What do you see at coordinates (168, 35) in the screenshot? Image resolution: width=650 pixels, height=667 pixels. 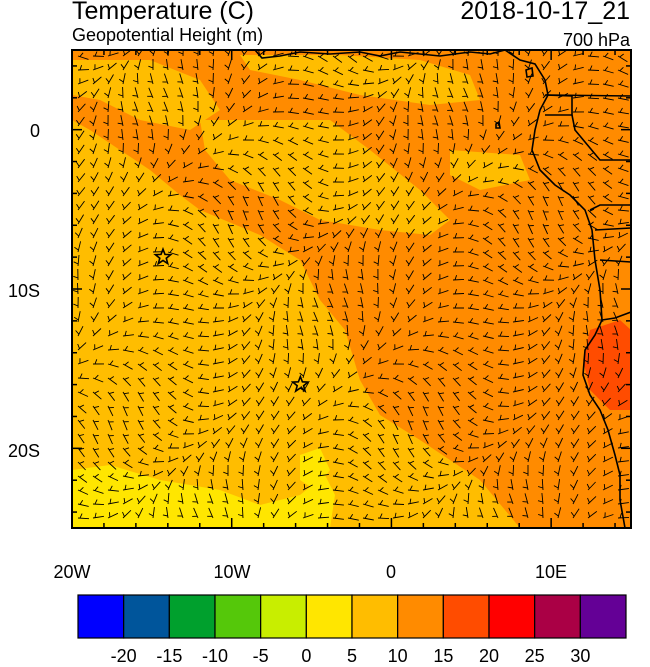 I see `map-subtitle: Geopotential Height (m)` at bounding box center [168, 35].